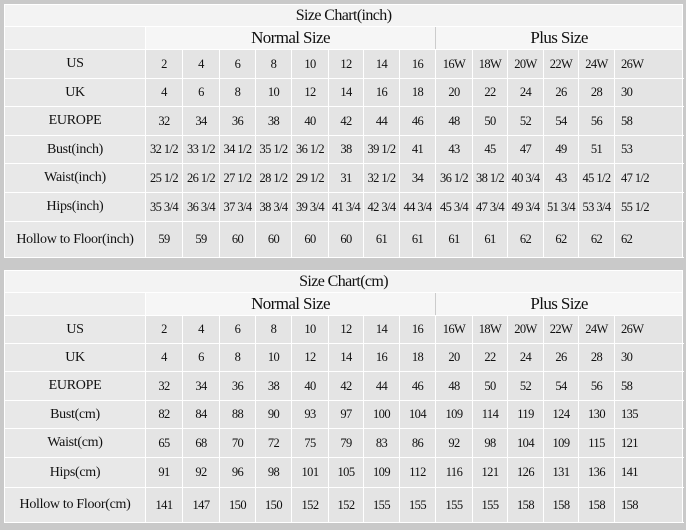 The height and width of the screenshot is (530, 686). I want to click on table-cell: 40 3/4, so click(525, 178).